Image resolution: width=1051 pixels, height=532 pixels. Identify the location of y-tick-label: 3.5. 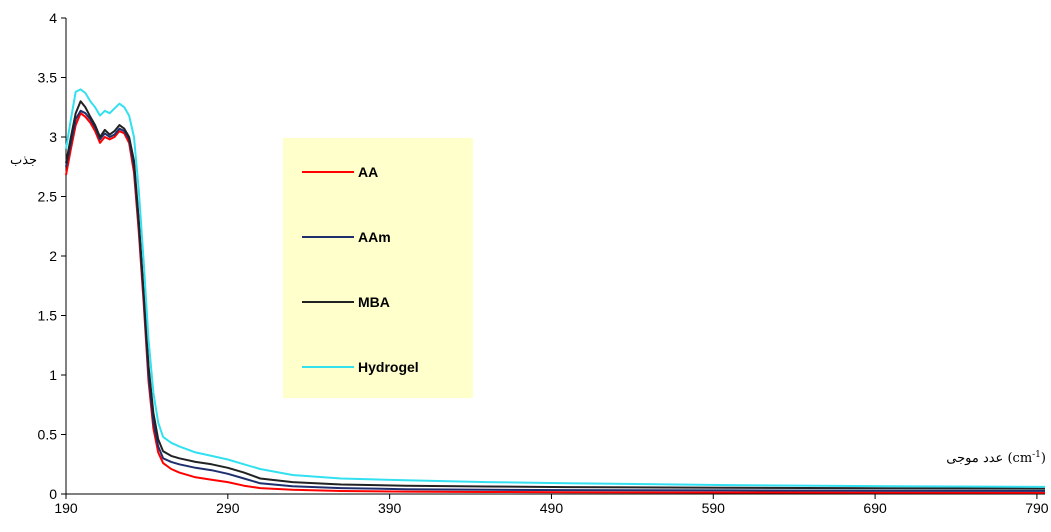
(48, 78).